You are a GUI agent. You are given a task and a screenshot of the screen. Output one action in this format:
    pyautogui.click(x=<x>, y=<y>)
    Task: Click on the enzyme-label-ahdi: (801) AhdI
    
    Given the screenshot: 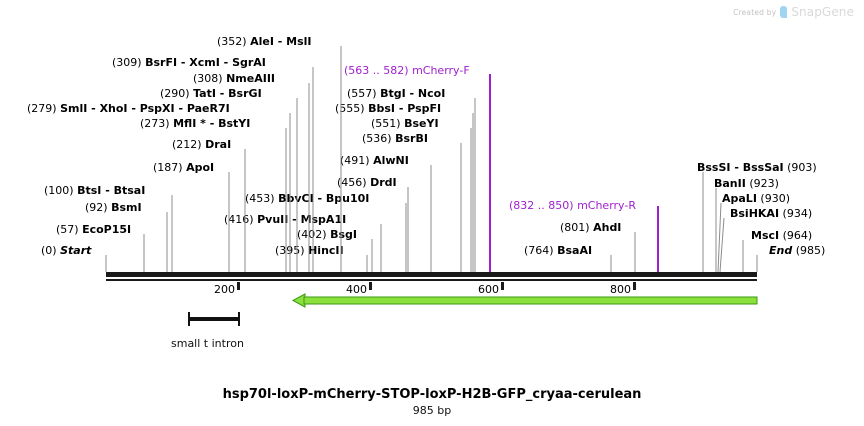 What is the action you would take?
    pyautogui.click(x=590, y=228)
    